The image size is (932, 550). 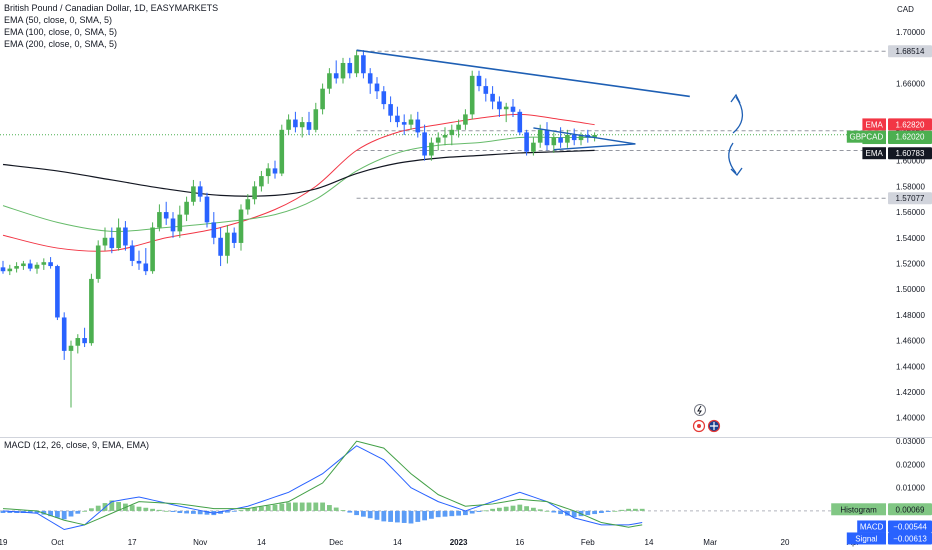 What do you see at coordinates (61, 32) in the screenshot?
I see `ema100-legend: EMA (100, close, 0, SMA, 5)` at bounding box center [61, 32].